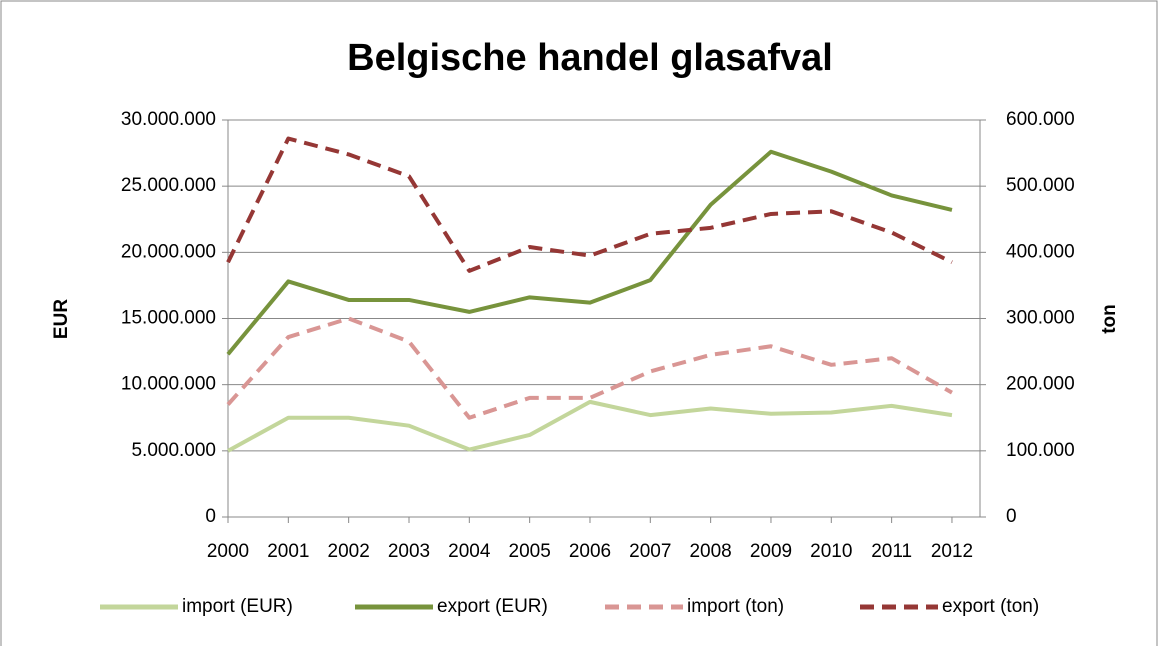 The image size is (1160, 646). Describe the element at coordinates (168, 251) in the screenshot. I see `y-tick-label: 20.000.000` at that location.